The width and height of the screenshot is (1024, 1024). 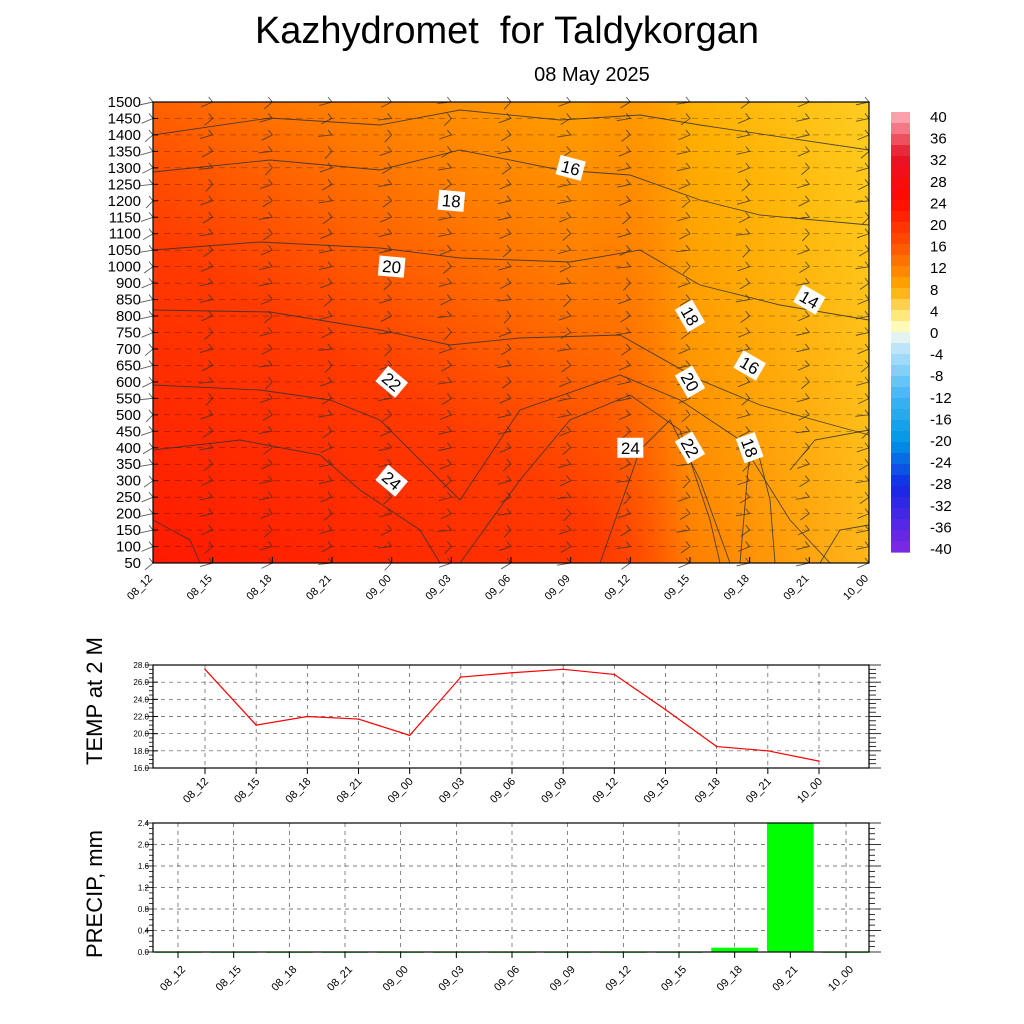 What do you see at coordinates (124, 267) in the screenshot?
I see `y-tick-label: 1000` at bounding box center [124, 267].